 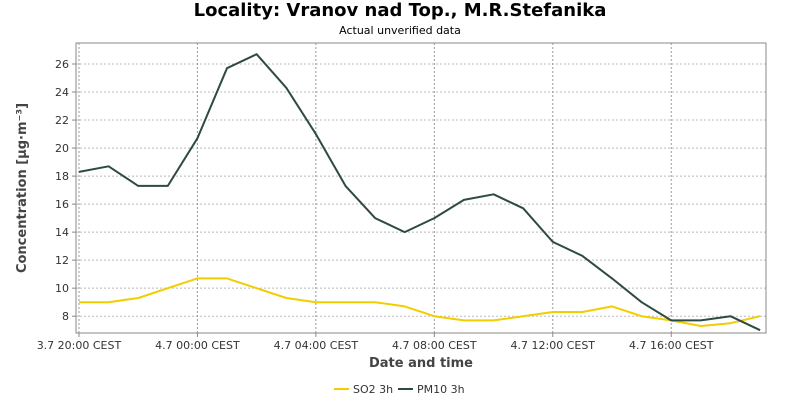 What do you see at coordinates (553, 345) in the screenshot?
I see `x-tick-label: 4.7 12:00 CEST` at bounding box center [553, 345].